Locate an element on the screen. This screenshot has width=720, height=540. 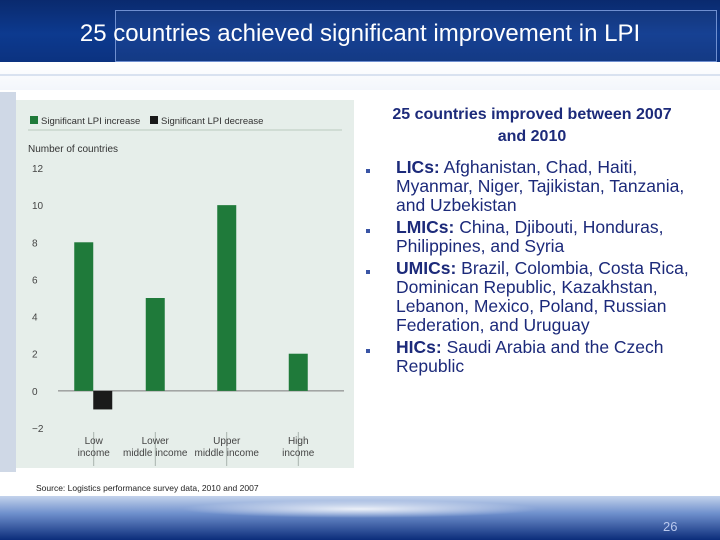
x-tick-label: Lower is located at coordinates (156, 441).